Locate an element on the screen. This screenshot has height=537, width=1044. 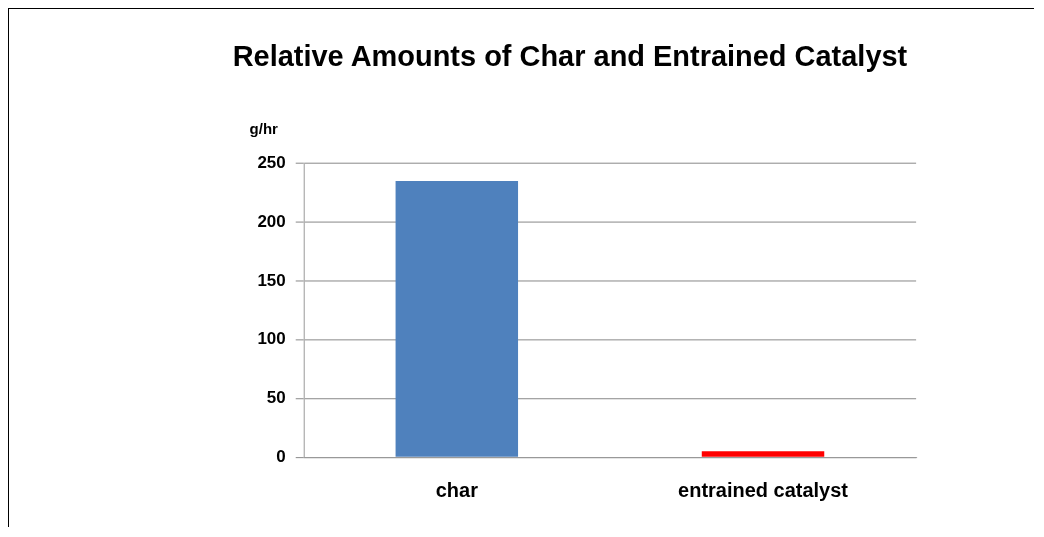
y-axis-title: g/hr is located at coordinates (264, 128).